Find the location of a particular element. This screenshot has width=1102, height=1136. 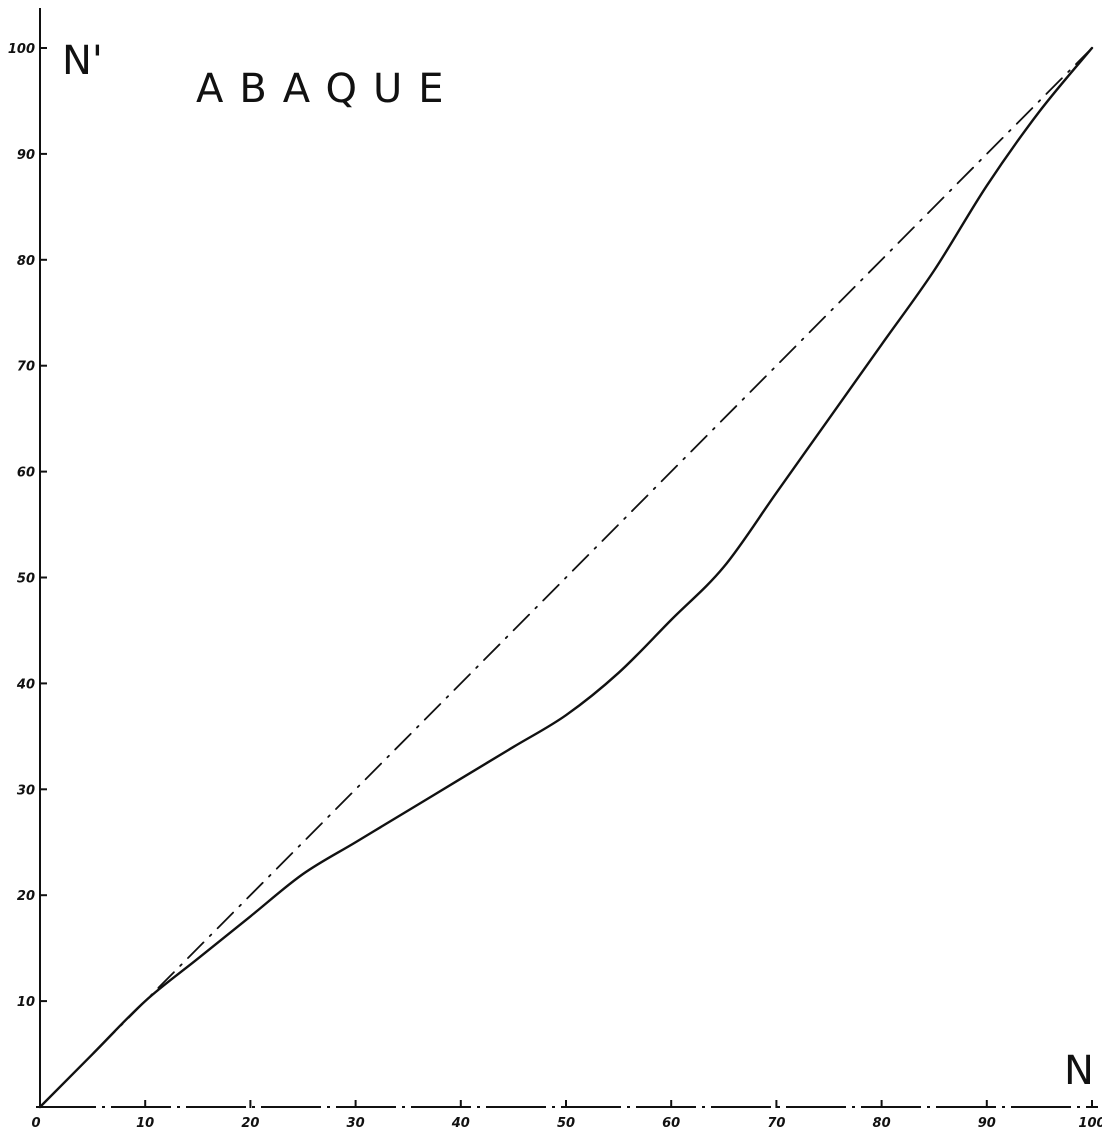

y-tick-label: 10 is located at coordinates (26, 1002).